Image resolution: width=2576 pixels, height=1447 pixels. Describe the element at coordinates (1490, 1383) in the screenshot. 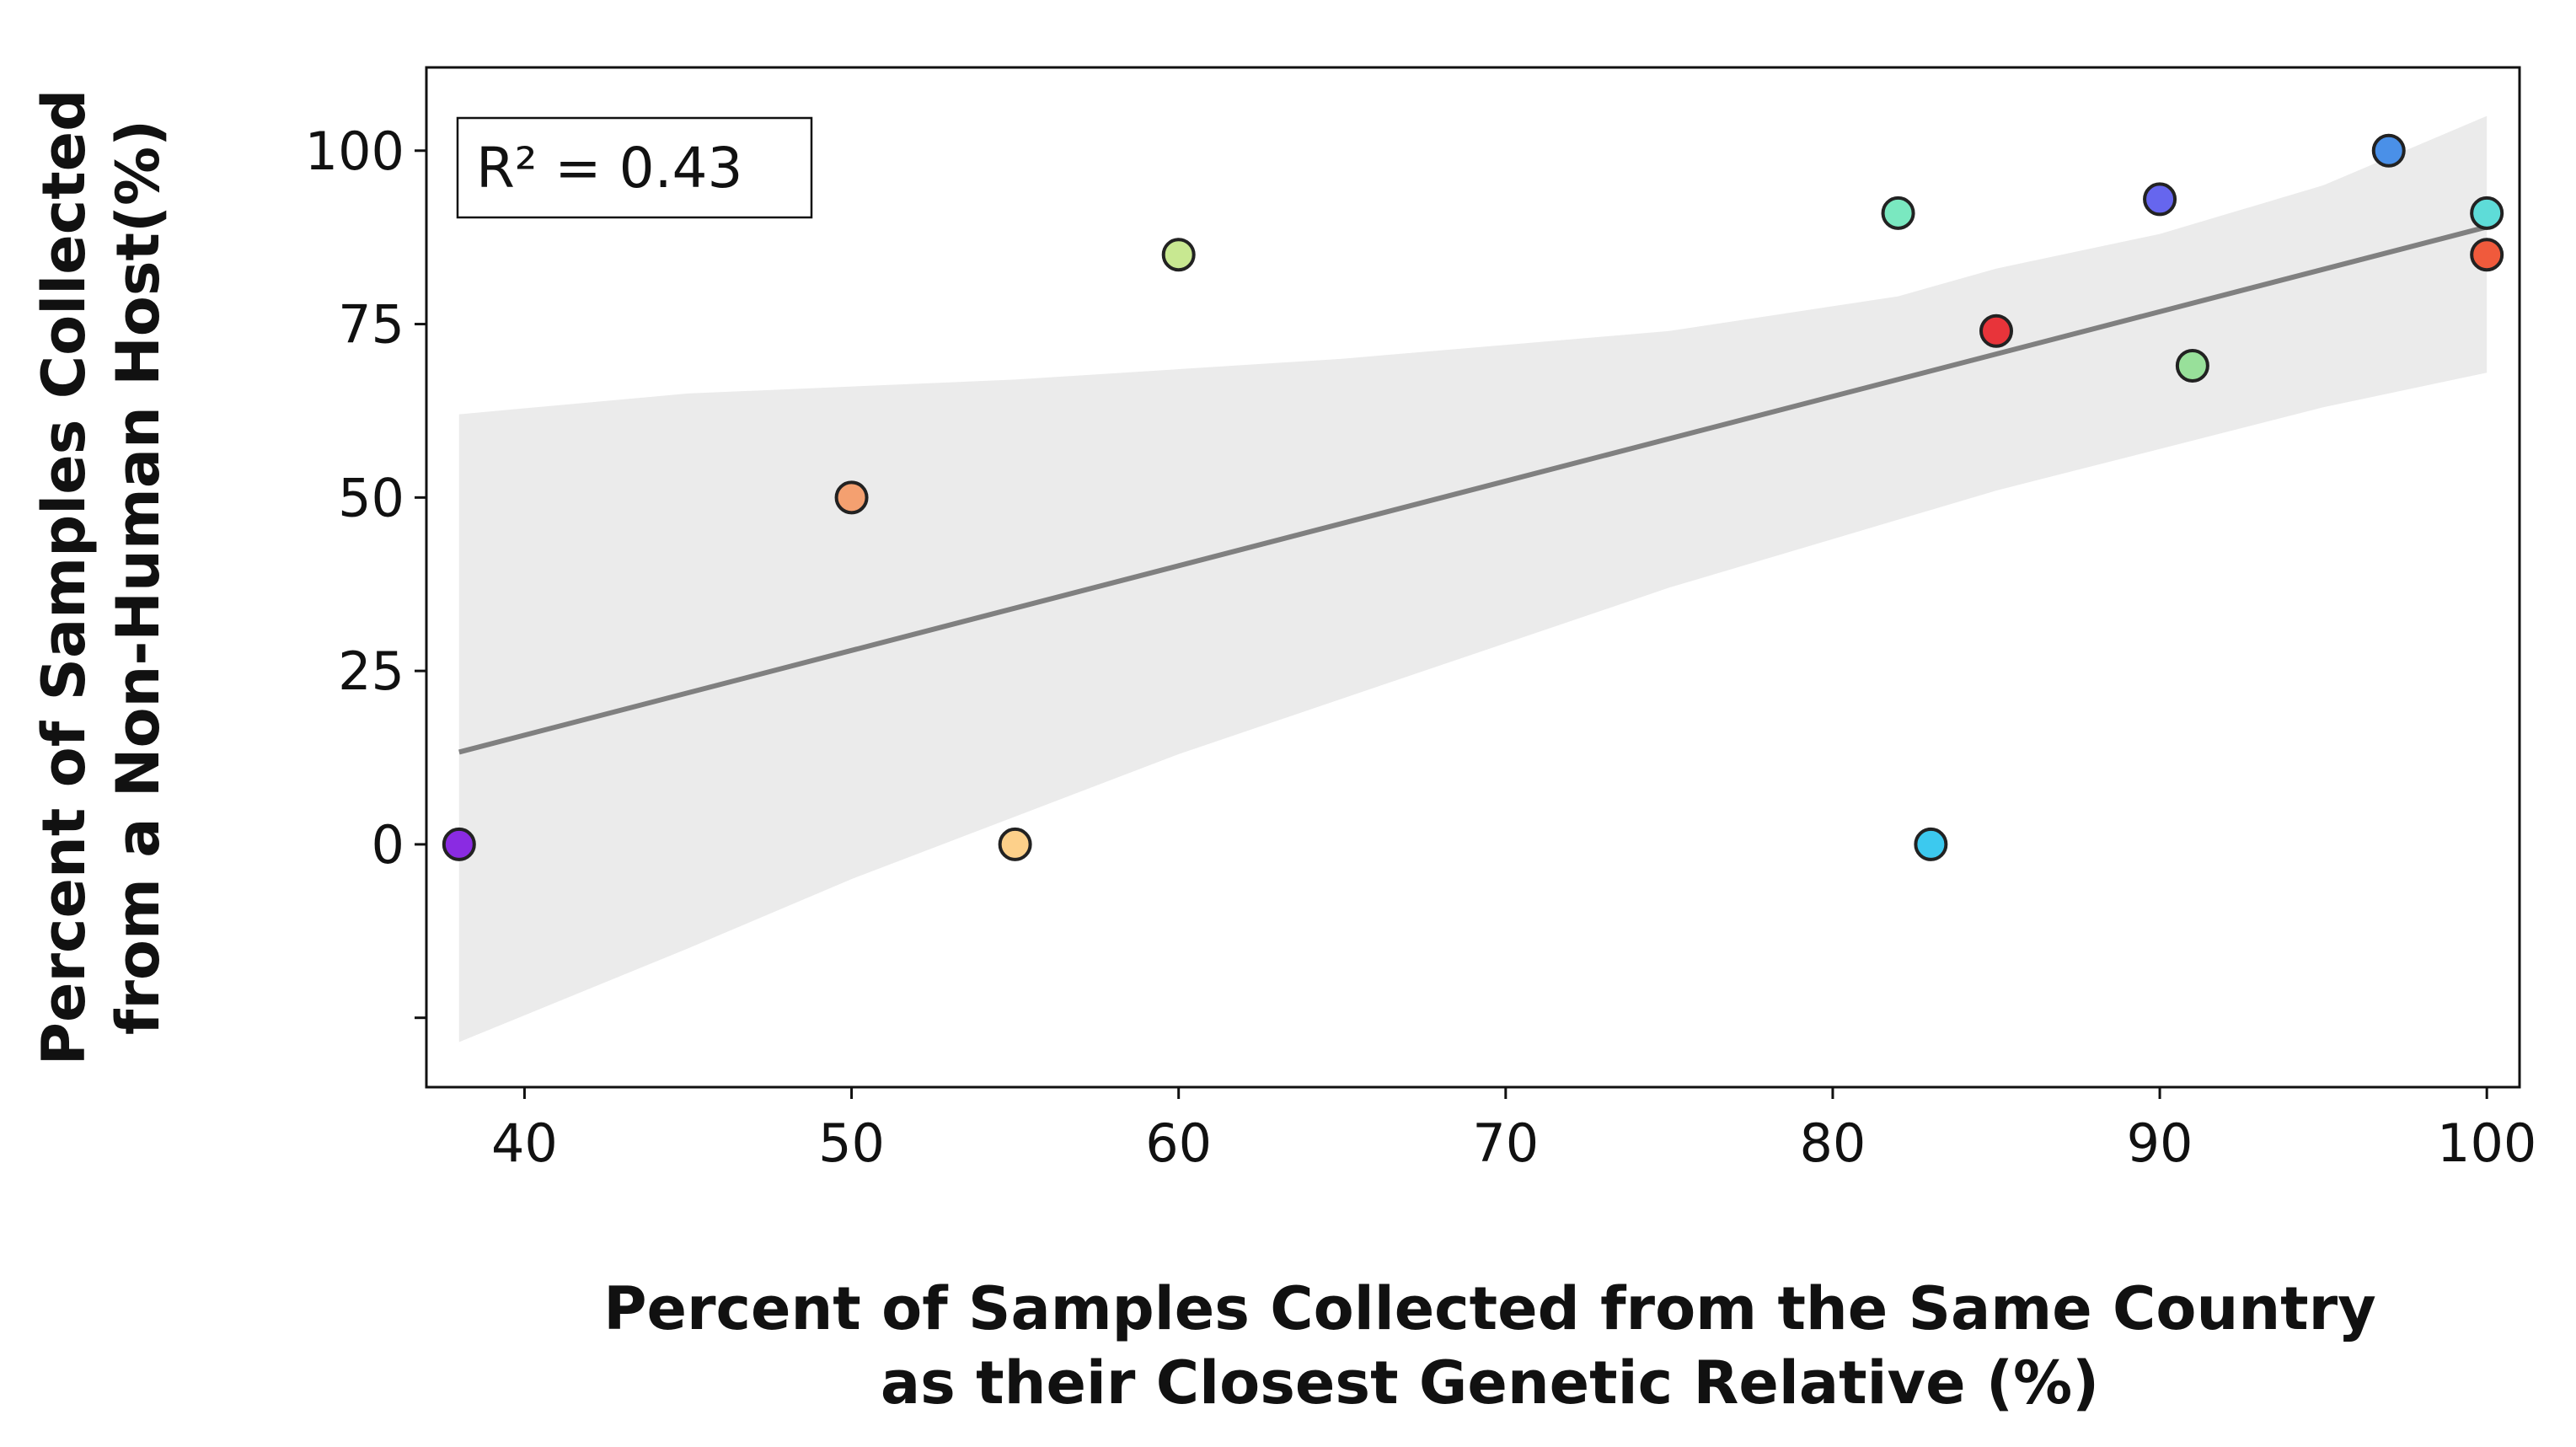

I see `x-axis-title-line-2: as their Closest Genetic Relative (%)` at that location.